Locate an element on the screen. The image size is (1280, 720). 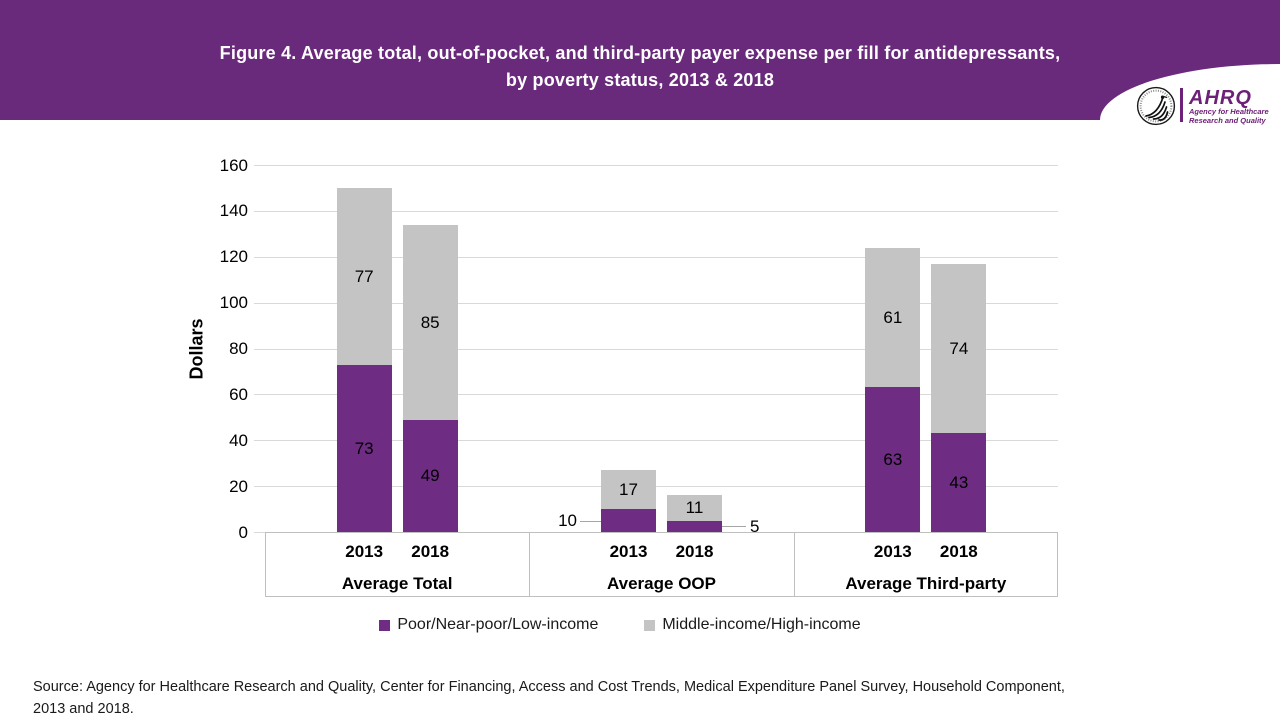
bar-value-label: 5 is located at coordinates (755, 526).